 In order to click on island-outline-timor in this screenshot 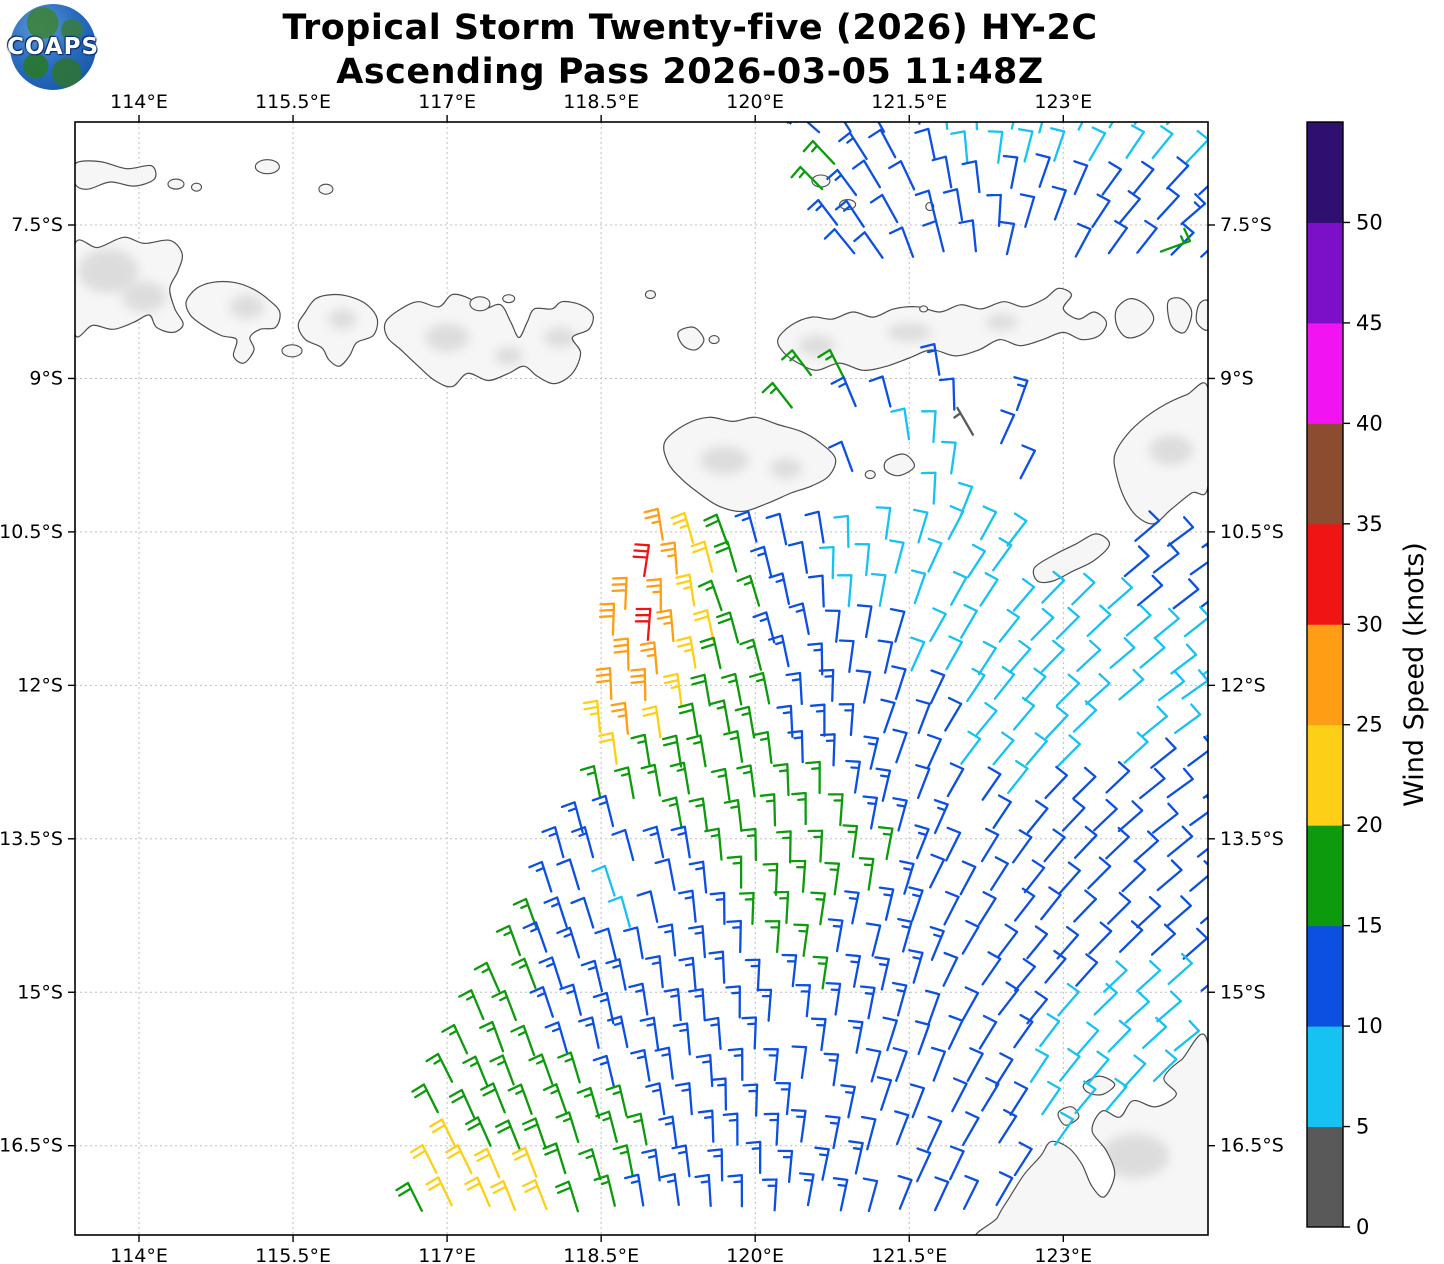, I will do `click(1160, 453)`.